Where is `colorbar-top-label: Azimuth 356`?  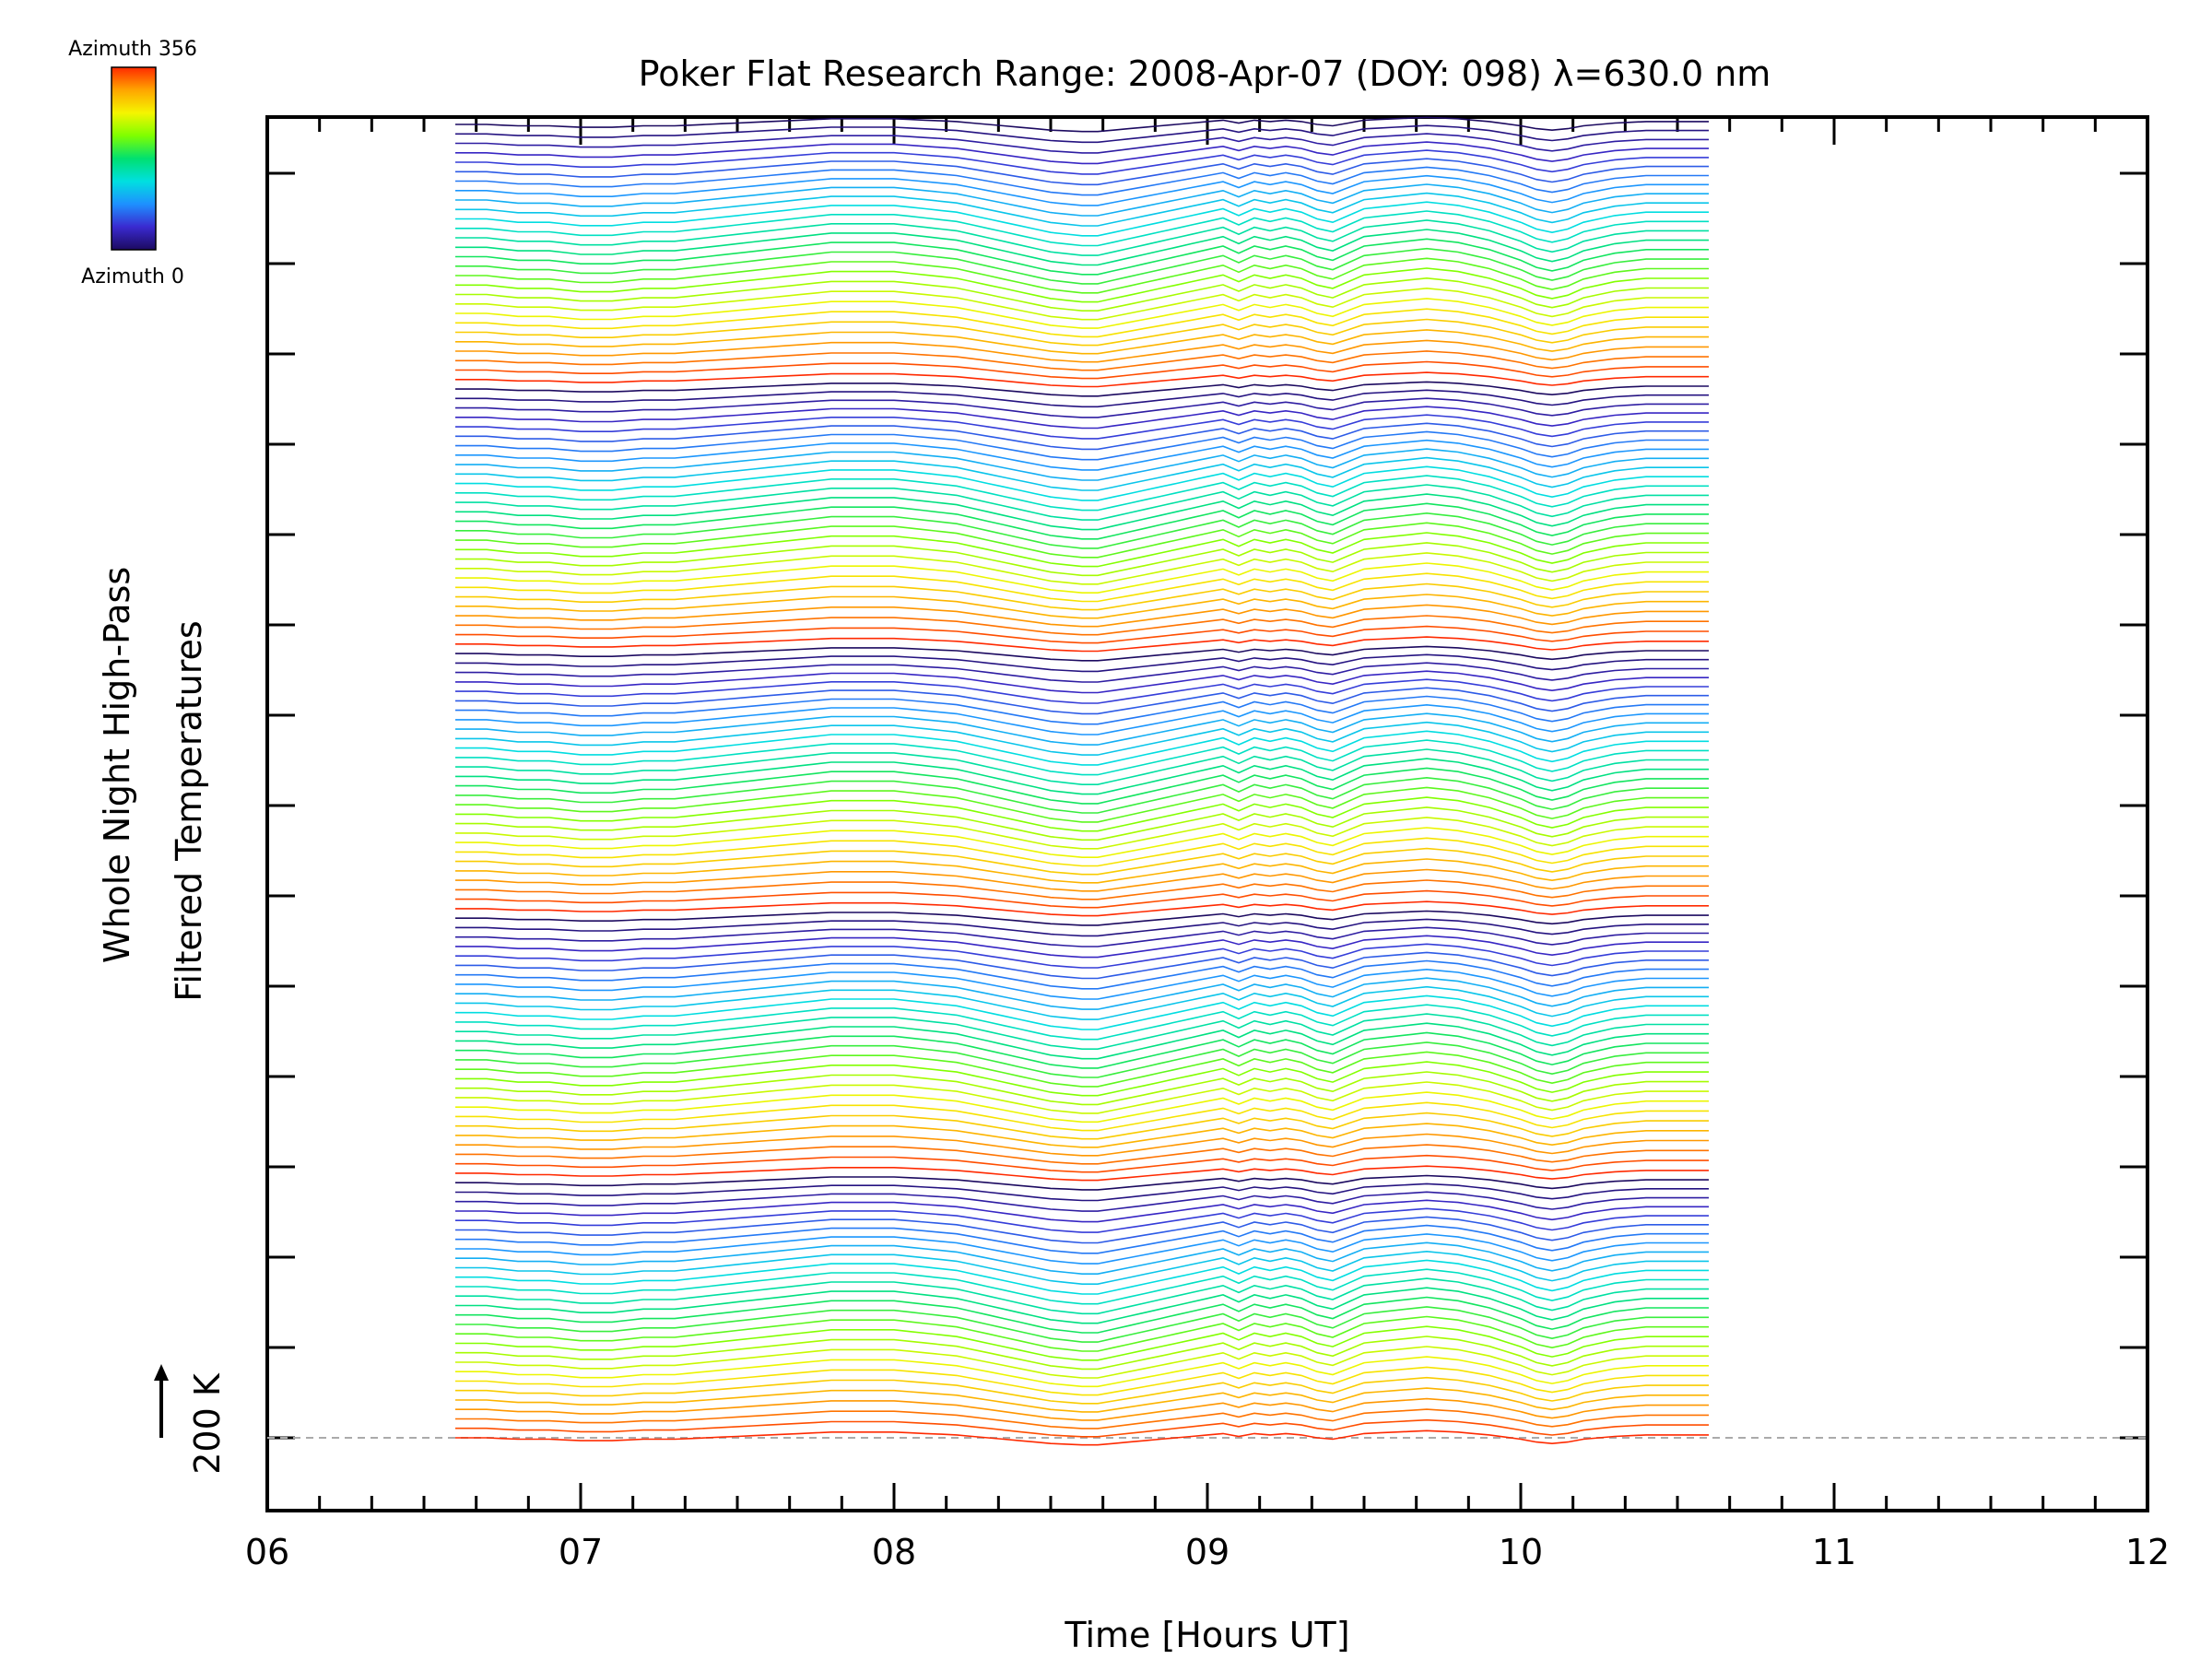 colorbar-top-label: Azimuth 356 is located at coordinates (132, 49).